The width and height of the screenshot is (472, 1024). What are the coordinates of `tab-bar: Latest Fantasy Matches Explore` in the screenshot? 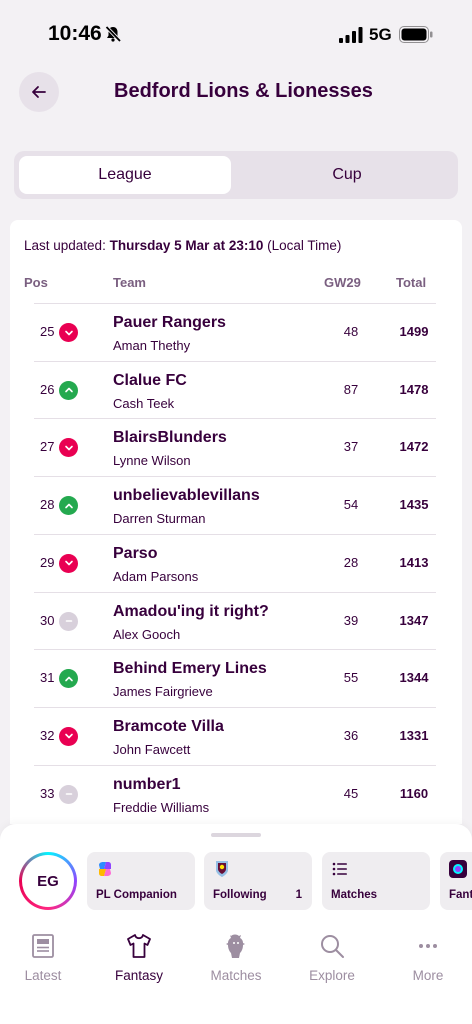 It's located at (236, 962).